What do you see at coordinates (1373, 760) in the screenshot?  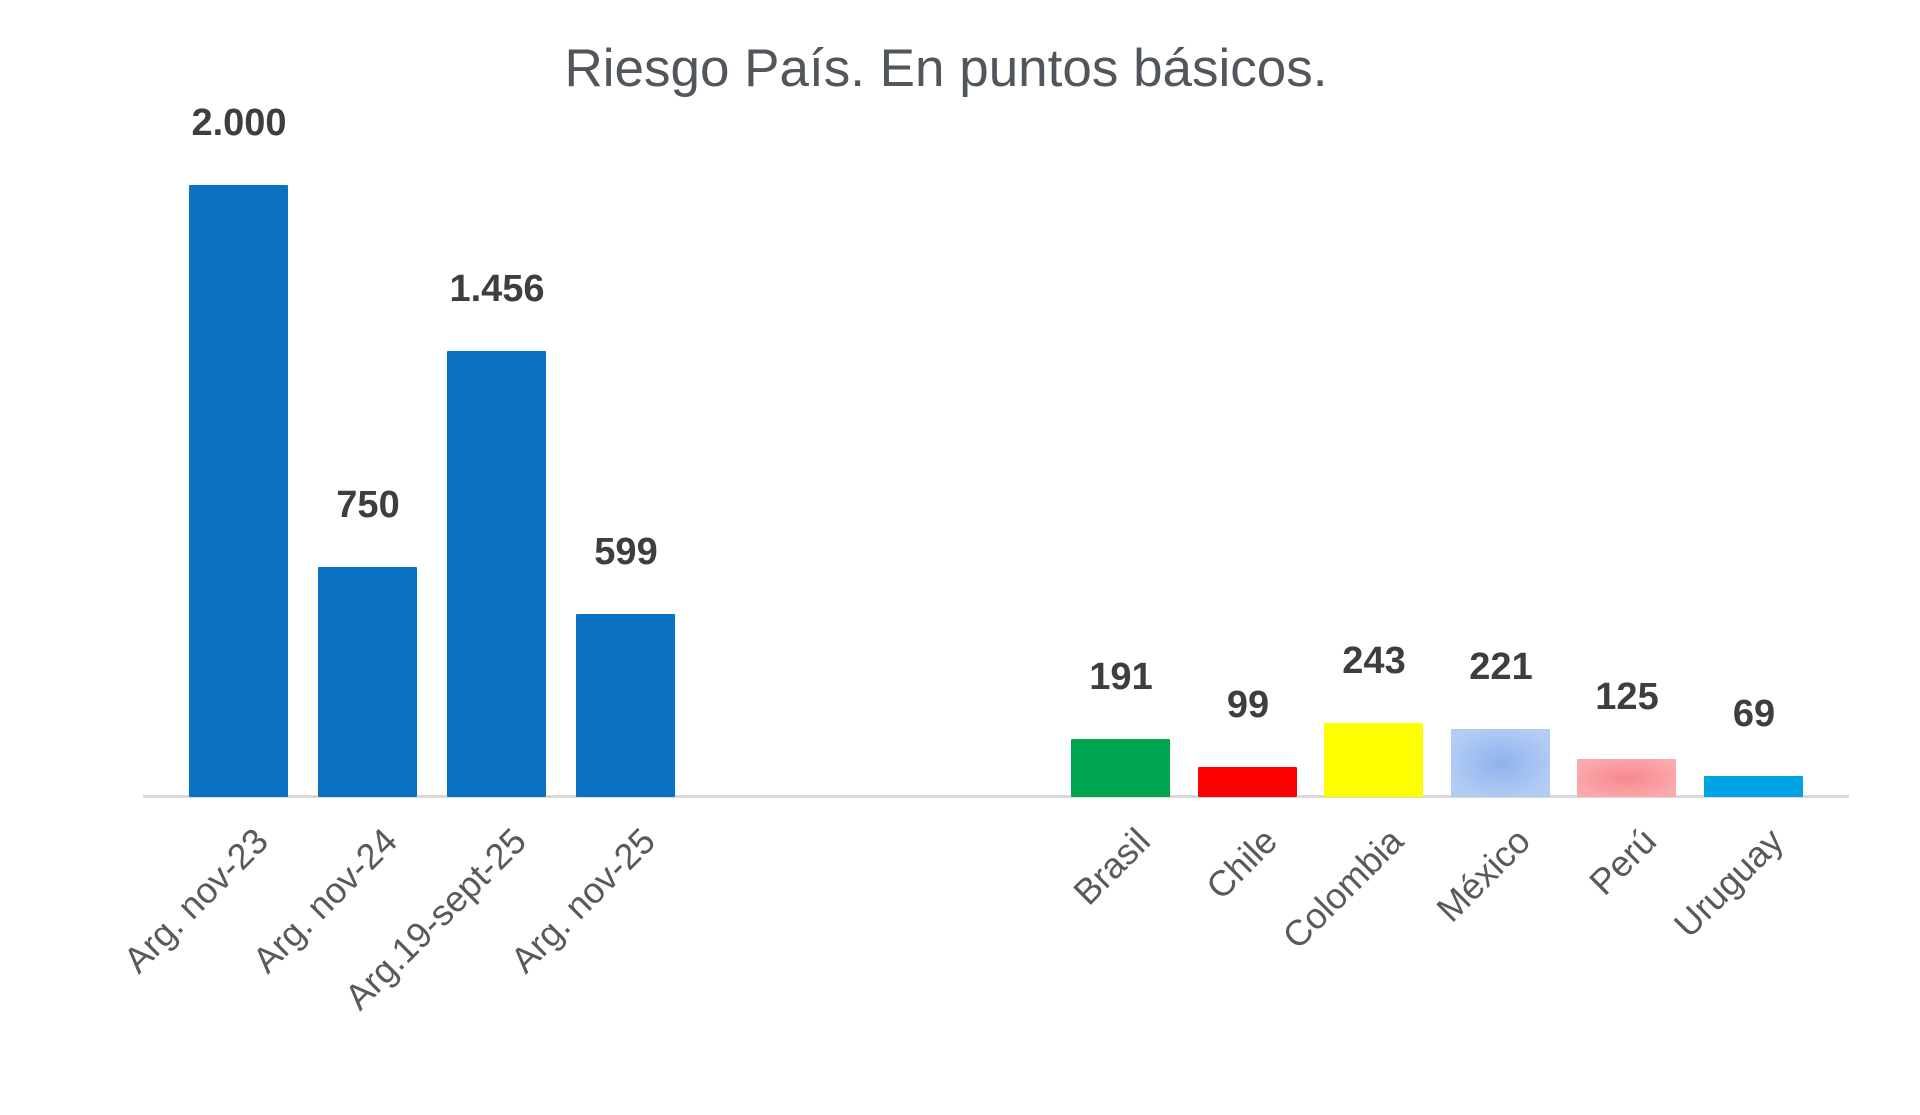 I see `bar-colombia` at bounding box center [1373, 760].